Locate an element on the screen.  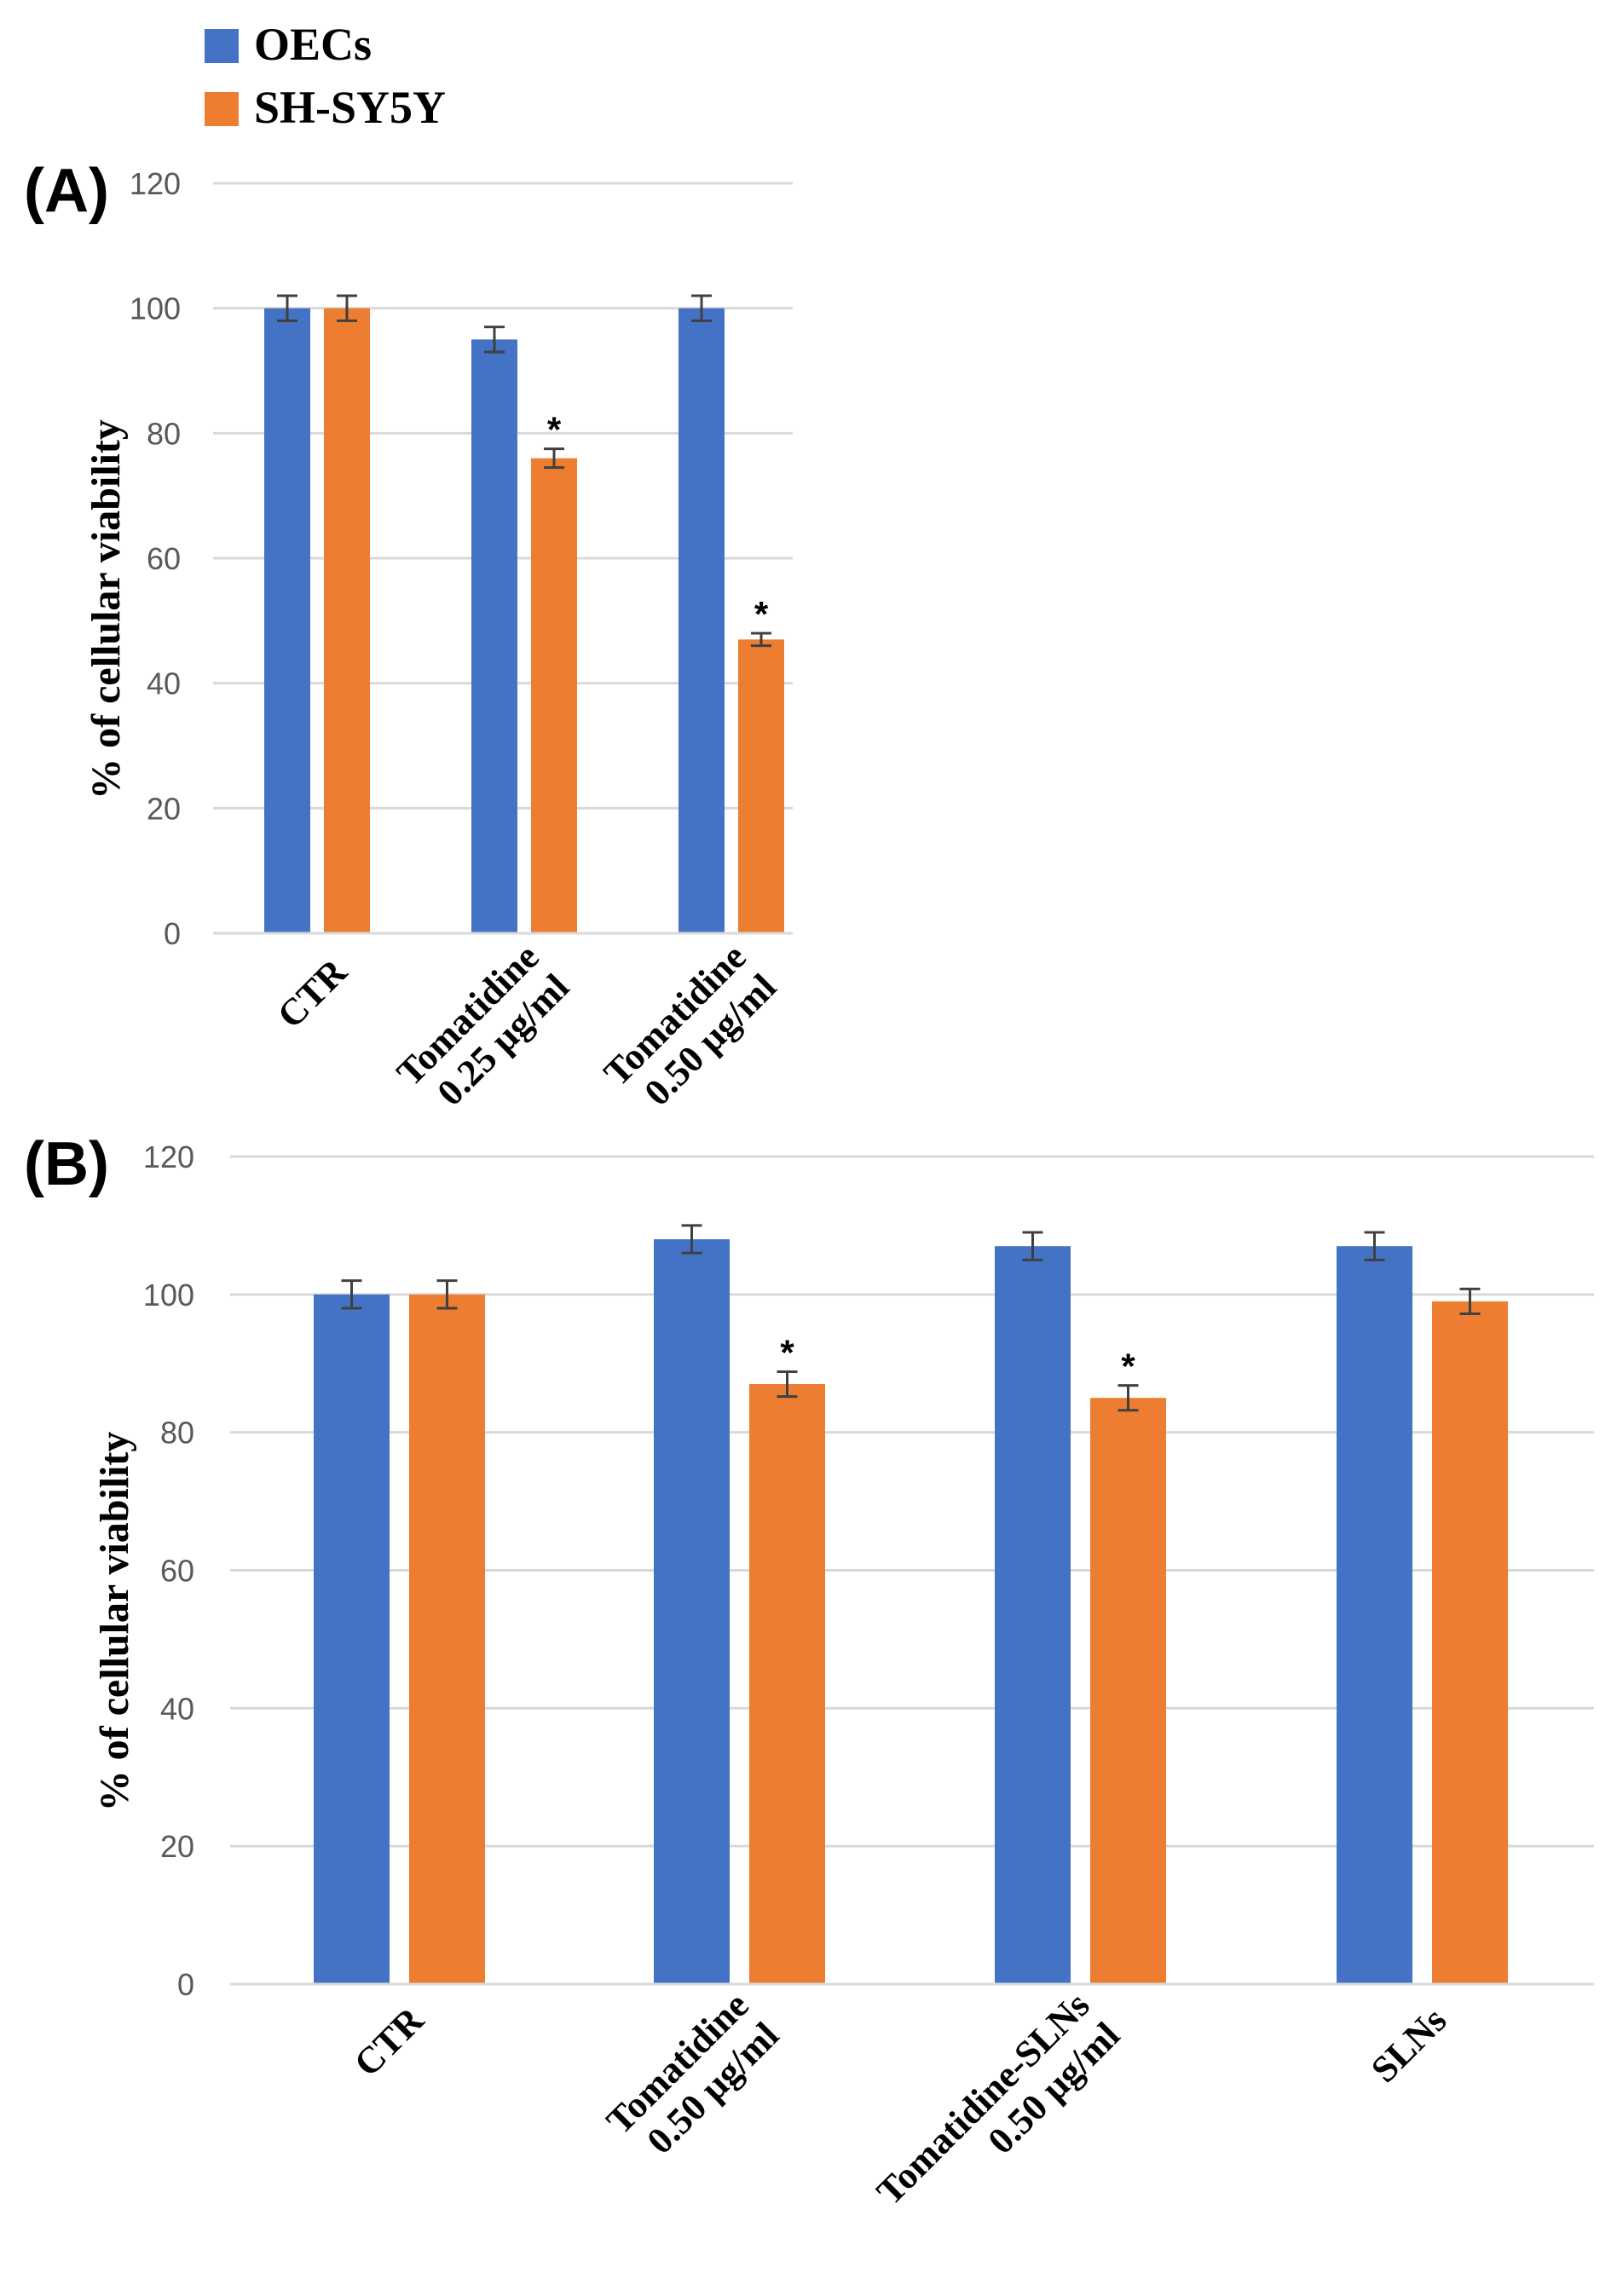
panel-label: (A) is located at coordinates (66, 191).